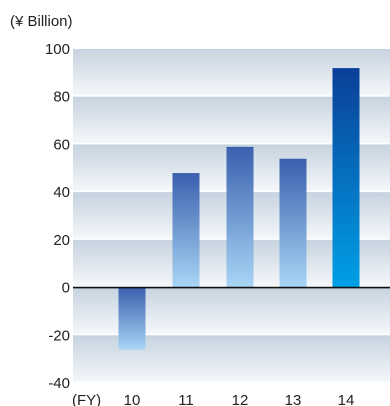 The image size is (390, 406). What do you see at coordinates (41, 21) in the screenshot?
I see `y-axis-unit-label: (¥ Billion)` at bounding box center [41, 21].